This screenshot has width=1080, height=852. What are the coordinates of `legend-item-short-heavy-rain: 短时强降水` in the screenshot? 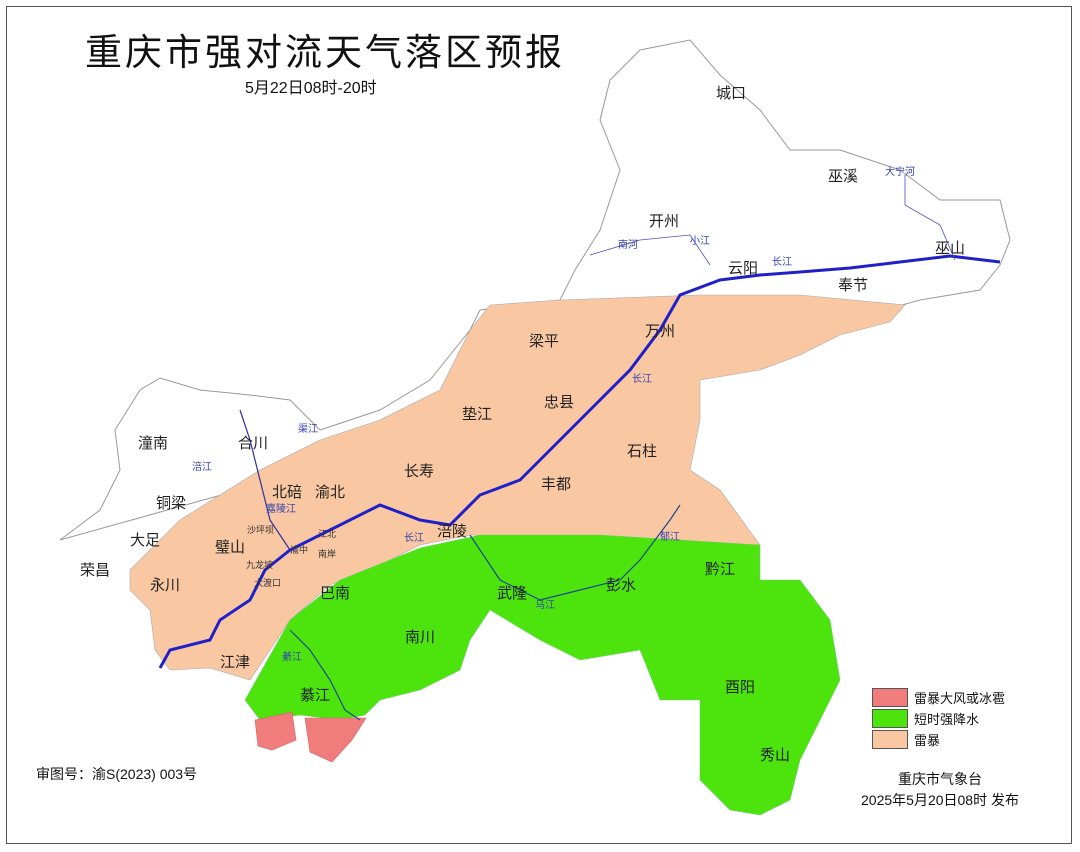 It's located at (938, 718).